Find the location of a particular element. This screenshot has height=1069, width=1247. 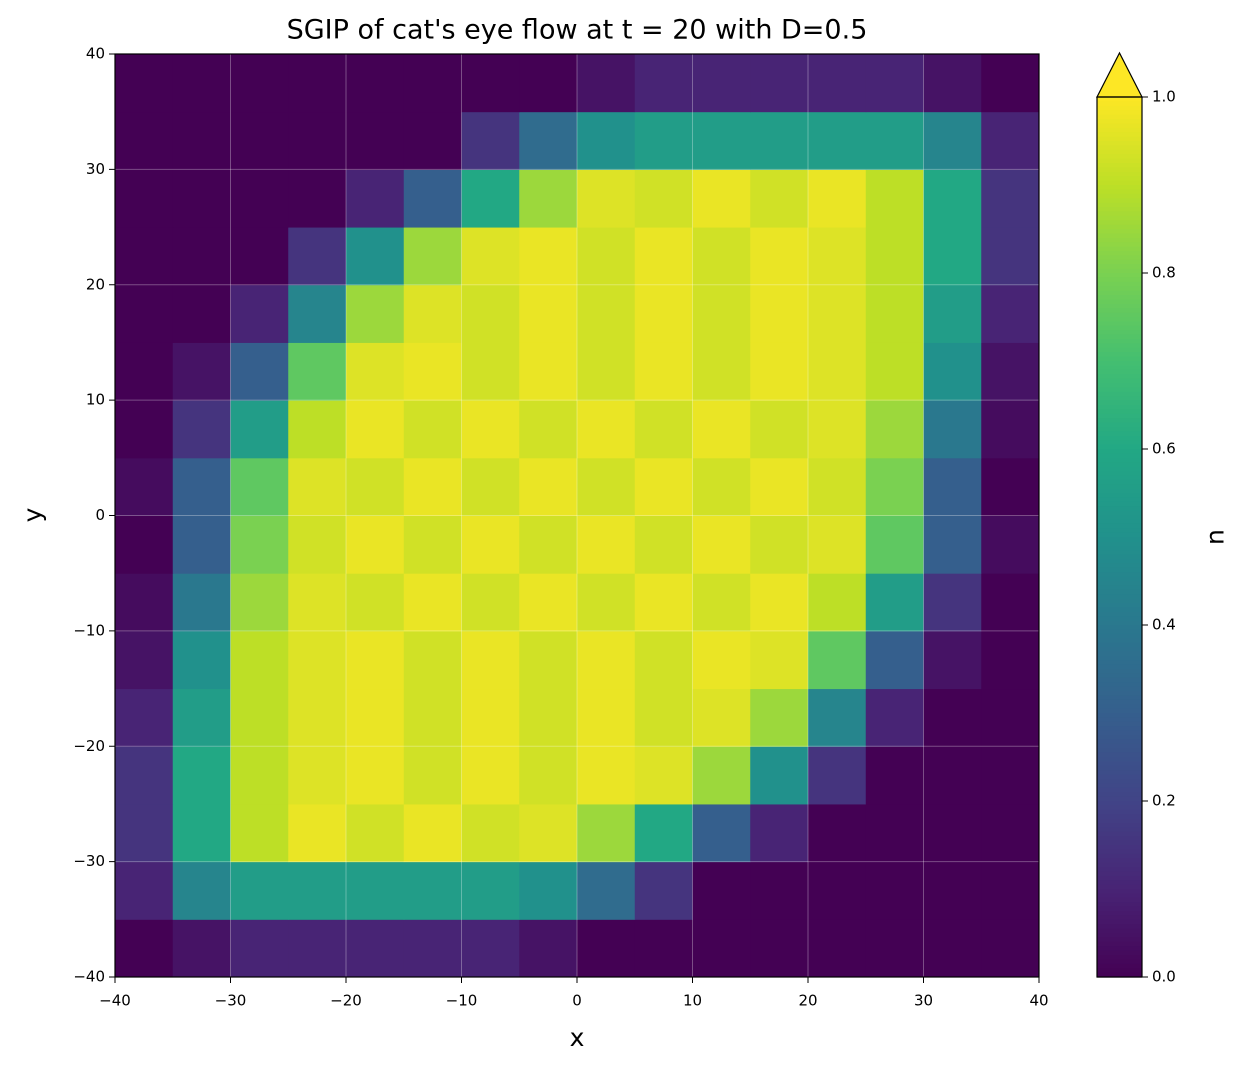

y-tick-label: 40 is located at coordinates (95, 54).